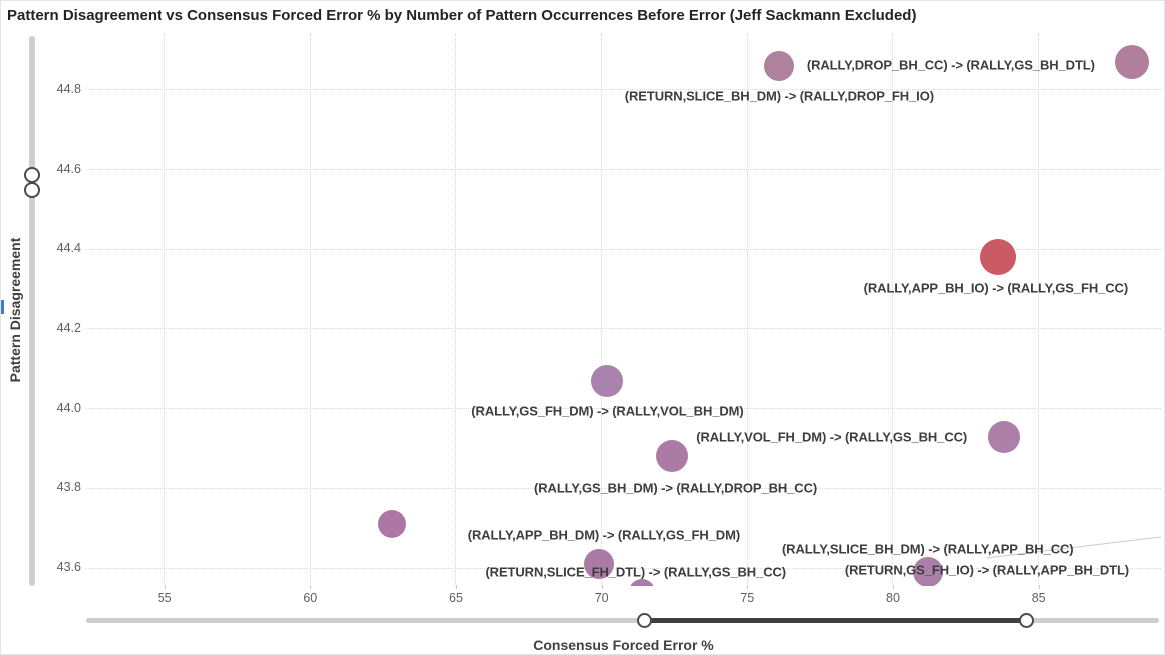 The height and width of the screenshot is (655, 1165). Describe the element at coordinates (927, 549) in the screenshot. I see `point-label: (RALLY,SLICE_BH_DM) -> (RALLY,APP_BH_CC)` at that location.